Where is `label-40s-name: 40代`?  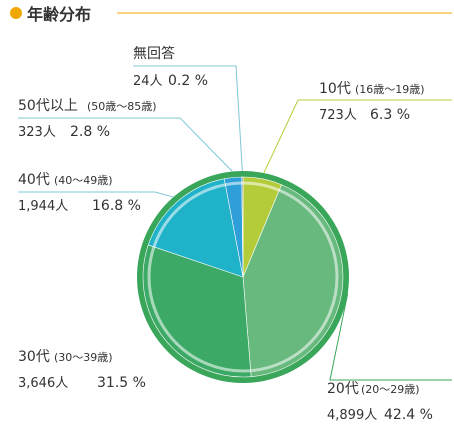
label-40s-name: 40代 is located at coordinates (34, 180).